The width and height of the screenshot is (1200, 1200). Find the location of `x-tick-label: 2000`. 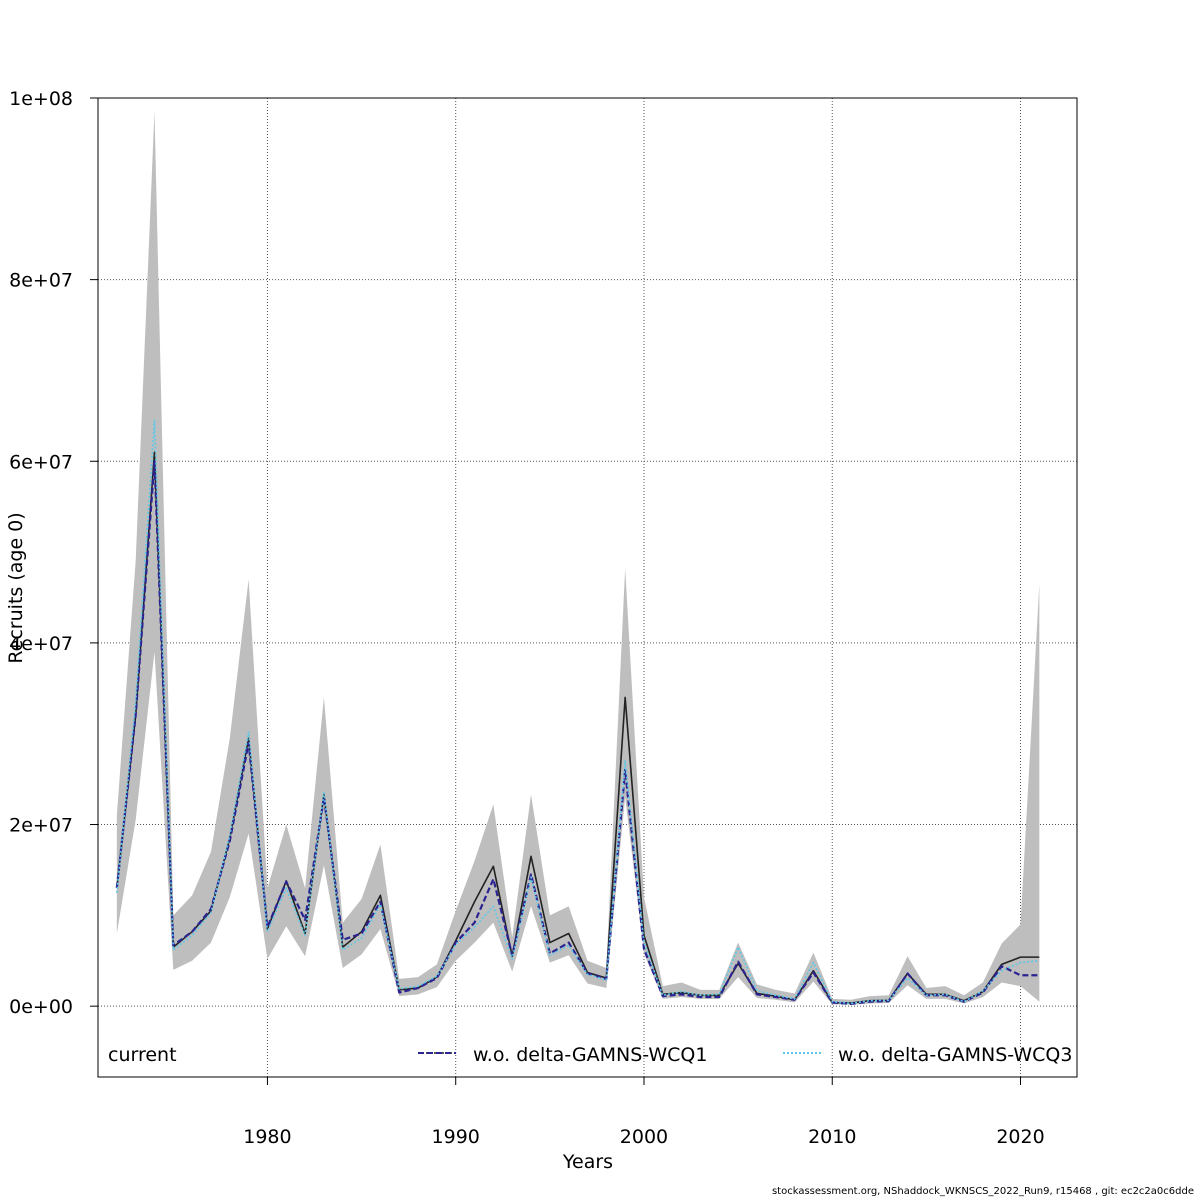

x-tick-label: 2000 is located at coordinates (644, 1137).